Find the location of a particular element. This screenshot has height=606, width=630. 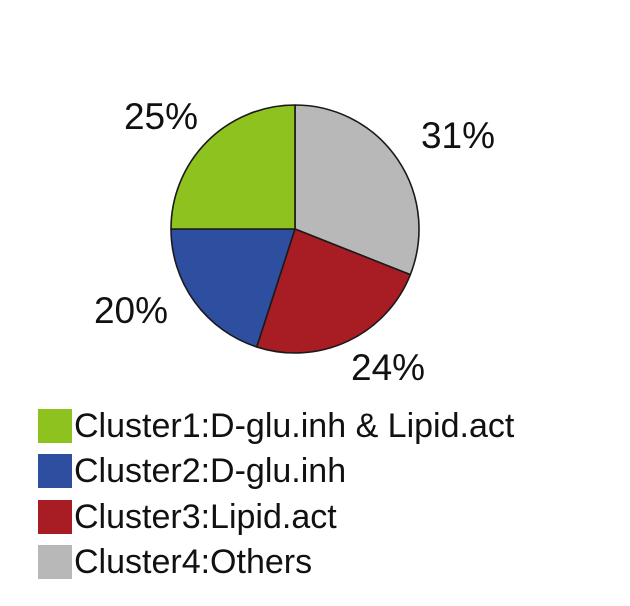

legend-item-cluster4: Cluster4:Others is located at coordinates (276, 563).